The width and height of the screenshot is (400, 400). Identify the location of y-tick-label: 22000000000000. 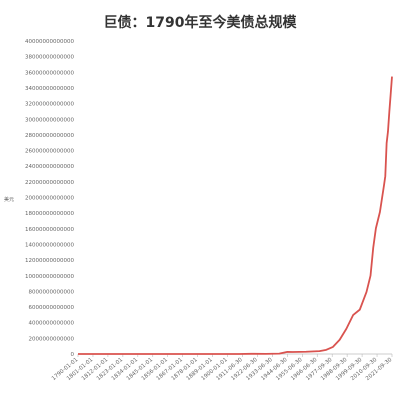
(49, 183).